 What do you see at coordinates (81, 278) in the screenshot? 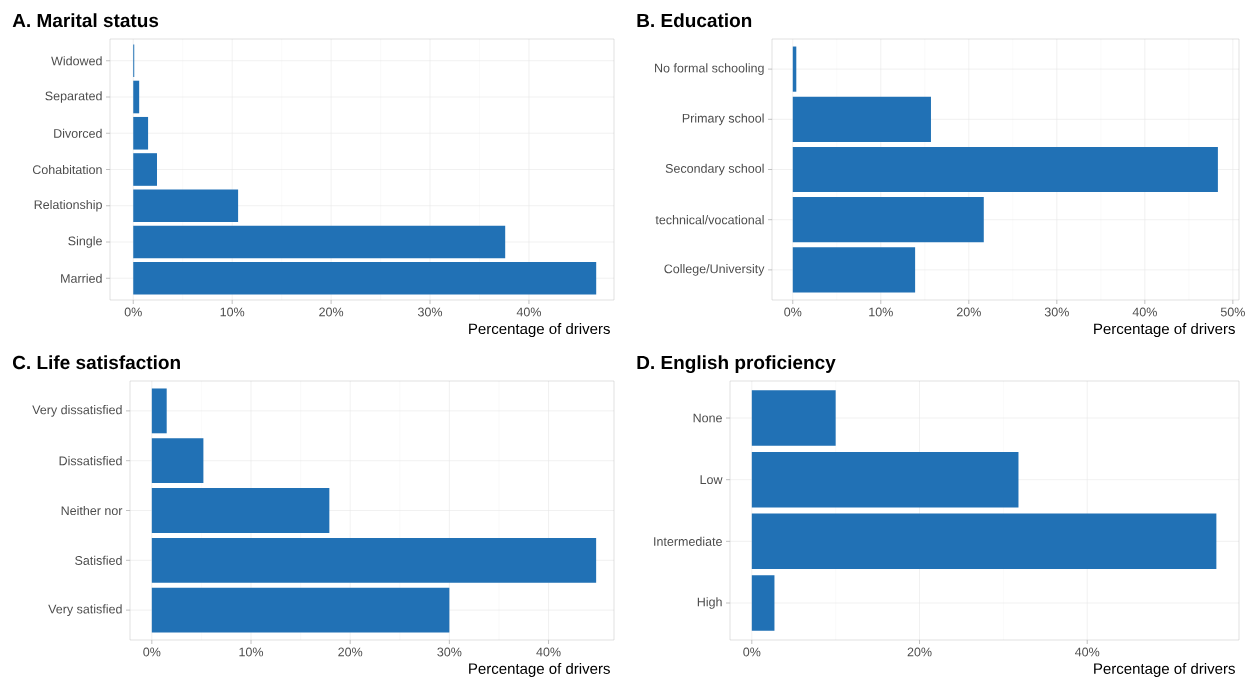
I see `y-tick-label: Married` at bounding box center [81, 278].